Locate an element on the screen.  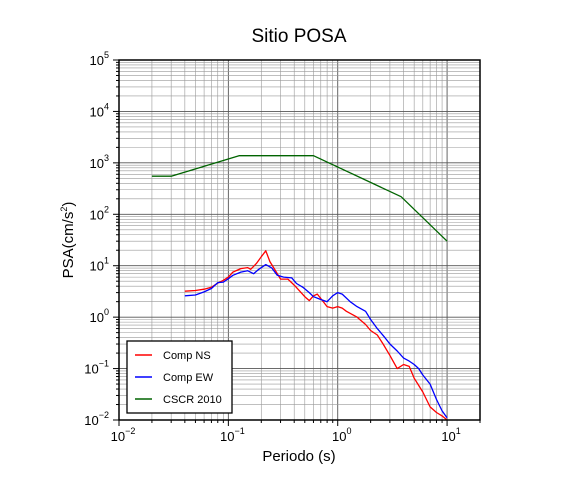
x-tick-label-exponent: −2 is located at coordinates (130, 431).